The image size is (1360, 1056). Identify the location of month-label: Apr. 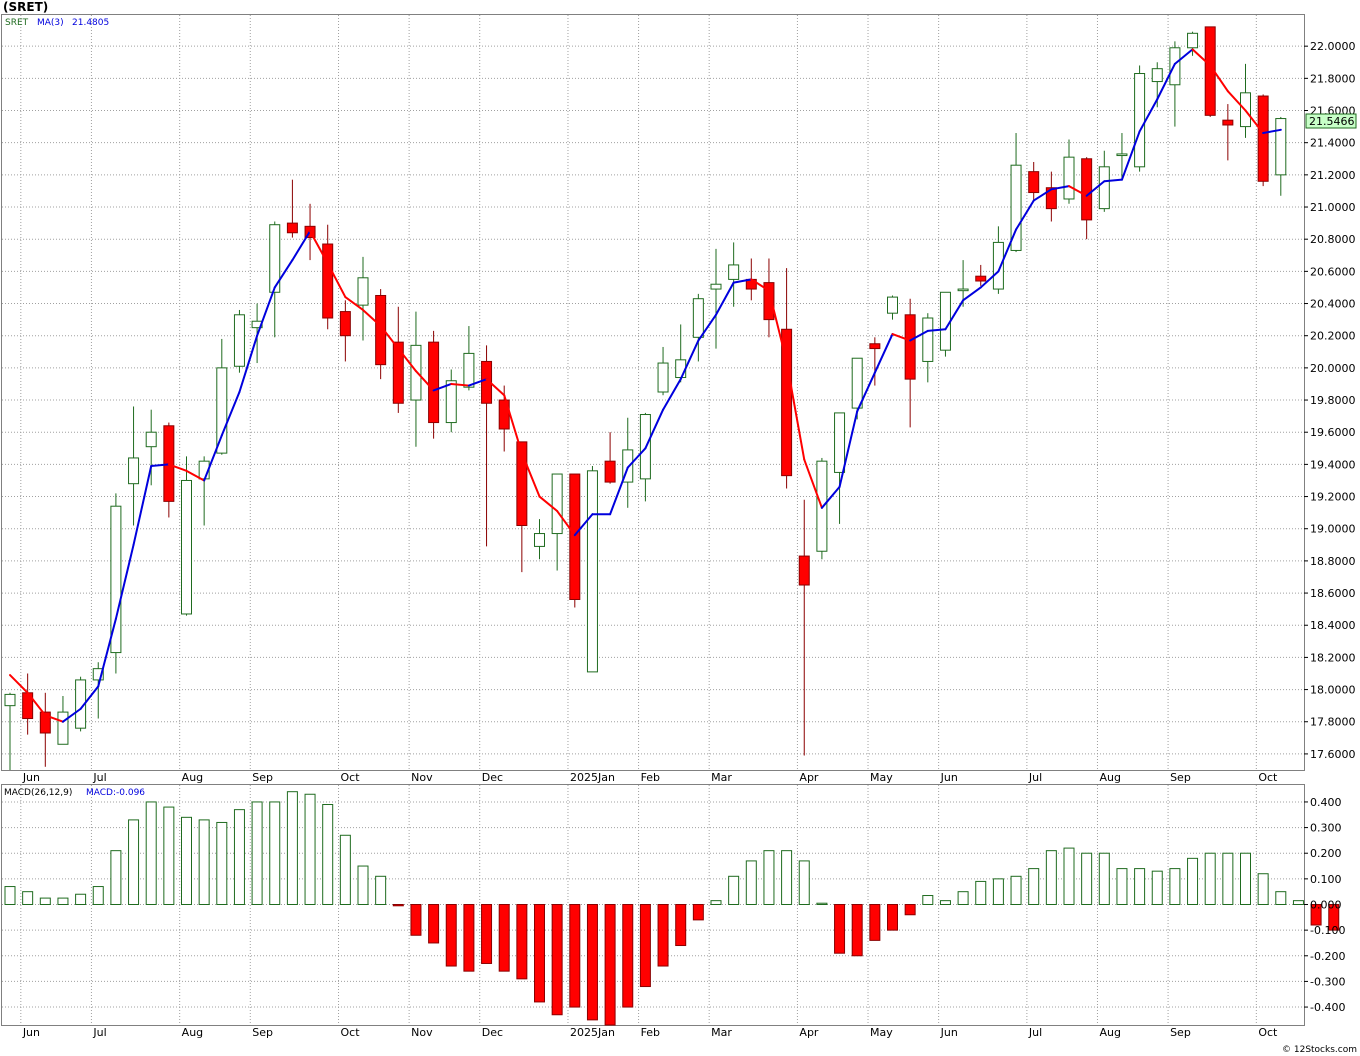
(809, 777).